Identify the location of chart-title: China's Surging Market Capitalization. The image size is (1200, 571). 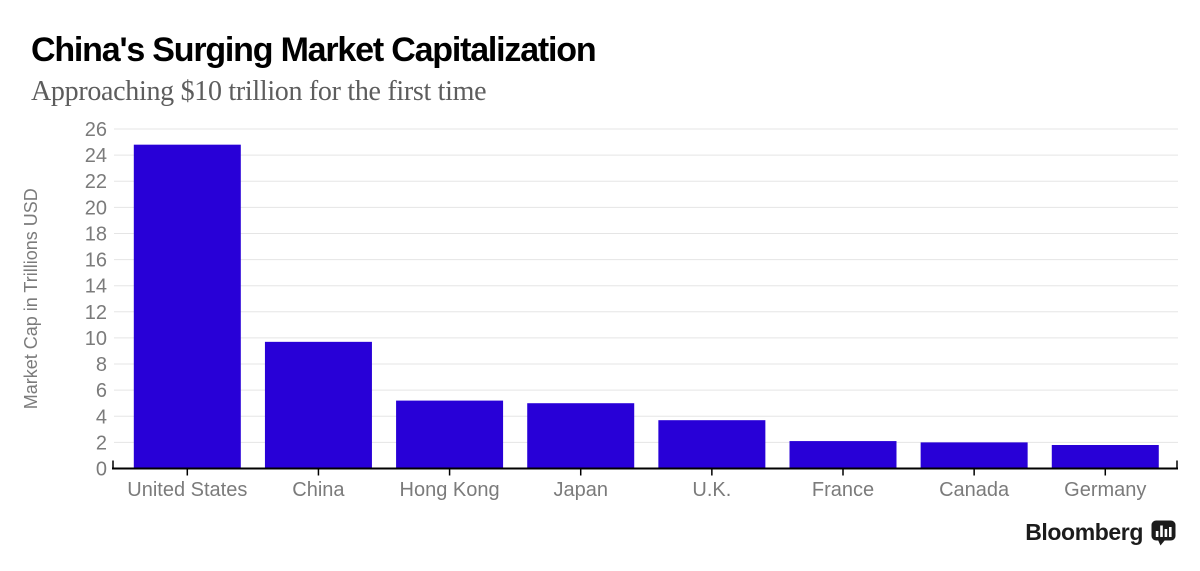
(314, 50).